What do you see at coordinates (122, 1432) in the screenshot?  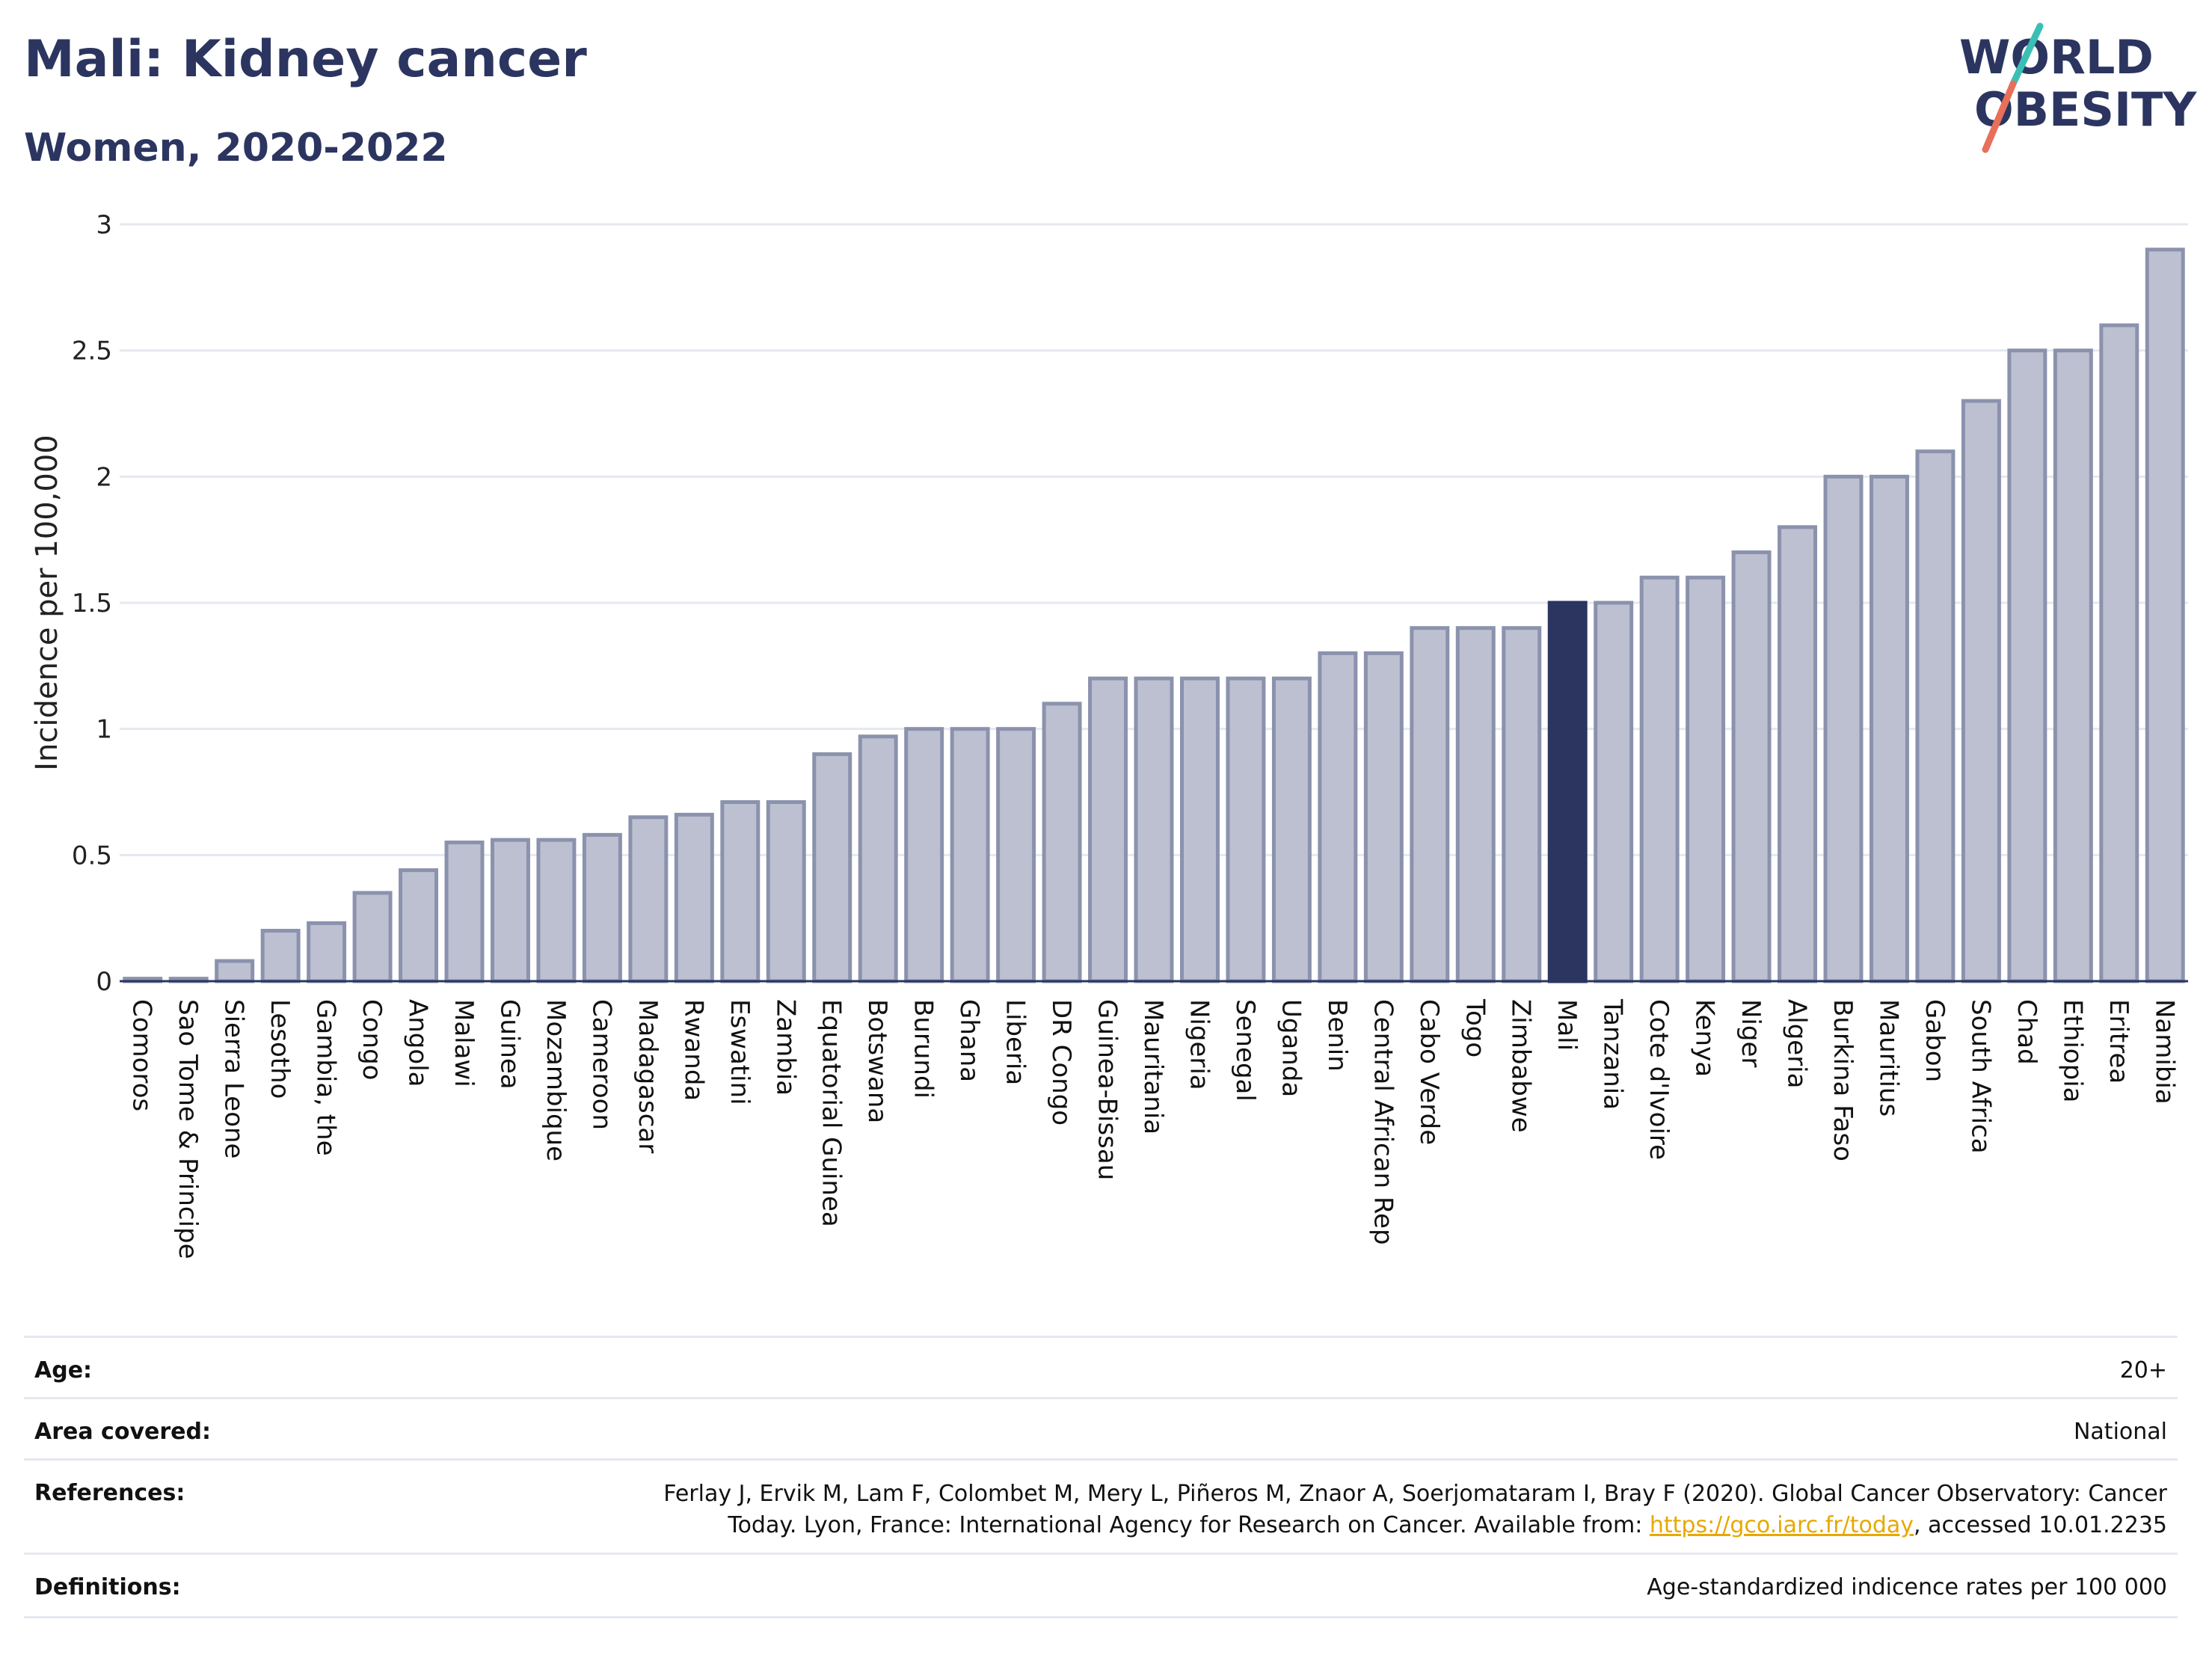 I see `area-label: Area covered:` at bounding box center [122, 1432].